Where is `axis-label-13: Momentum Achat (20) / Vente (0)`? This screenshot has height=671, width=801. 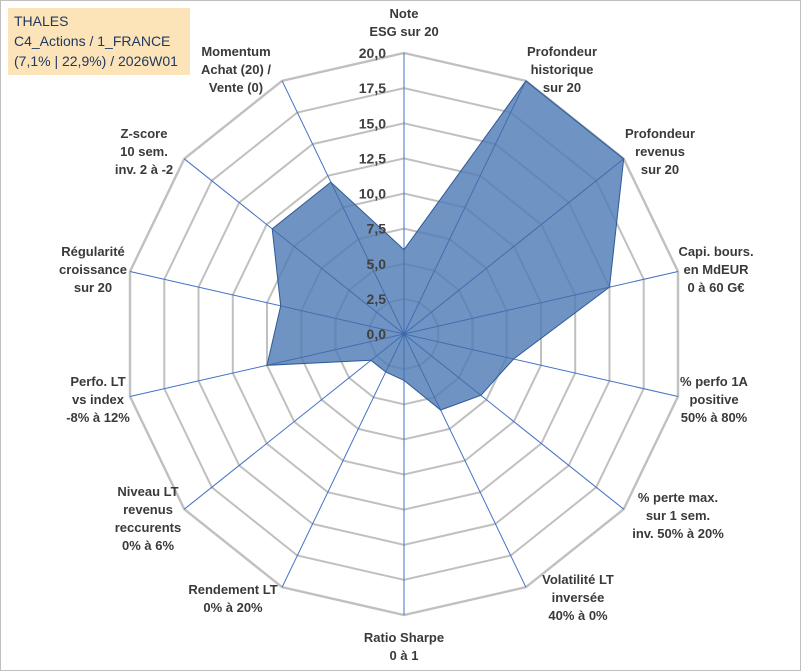
axis-label-13: Momentum Achat (20) / Vente (0) is located at coordinates (236, 69).